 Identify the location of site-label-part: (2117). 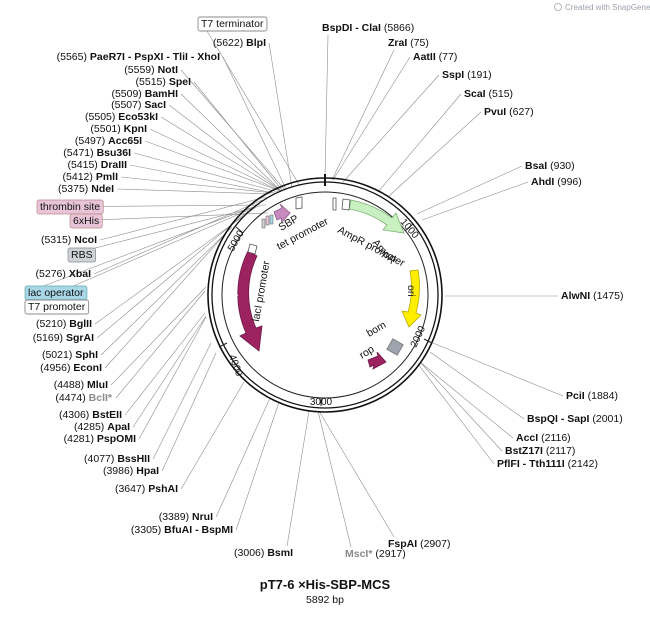
(559, 451).